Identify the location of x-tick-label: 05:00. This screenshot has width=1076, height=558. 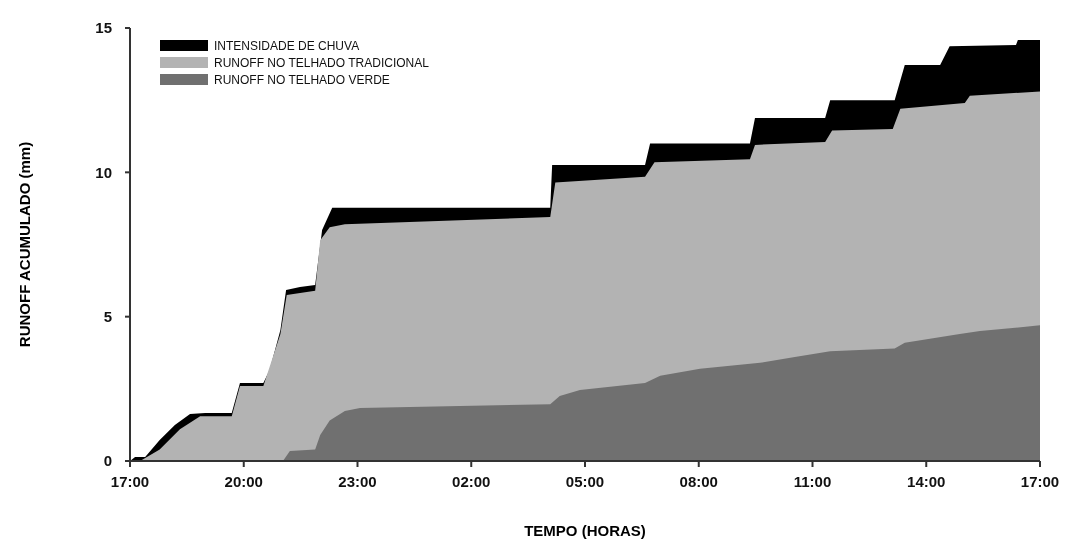
(585, 481).